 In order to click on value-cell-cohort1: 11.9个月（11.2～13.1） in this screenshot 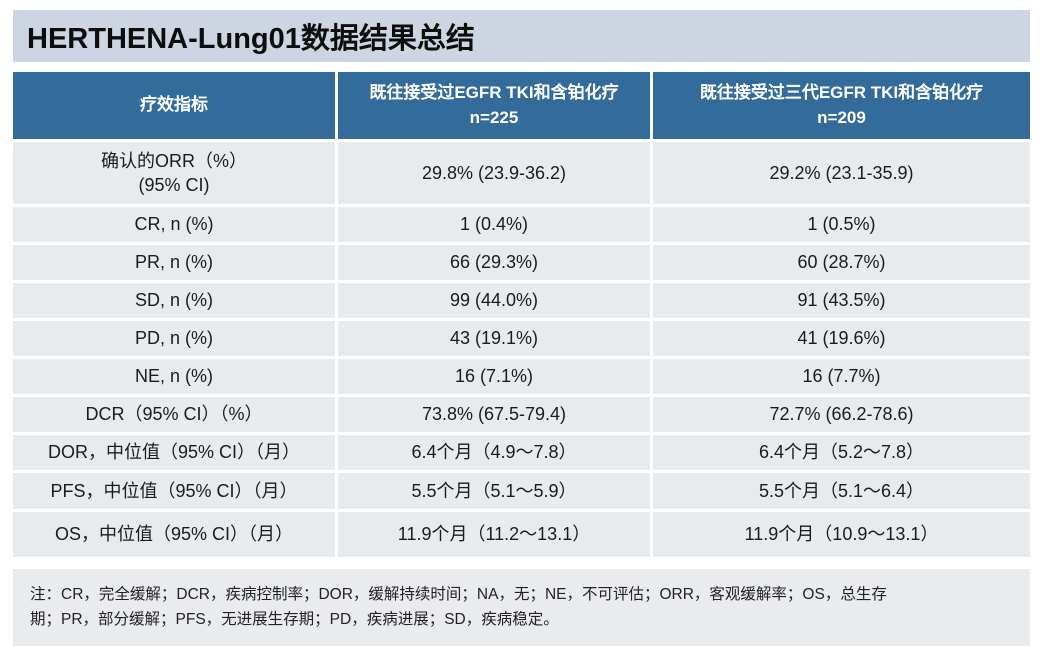, I will do `click(494, 534)`.